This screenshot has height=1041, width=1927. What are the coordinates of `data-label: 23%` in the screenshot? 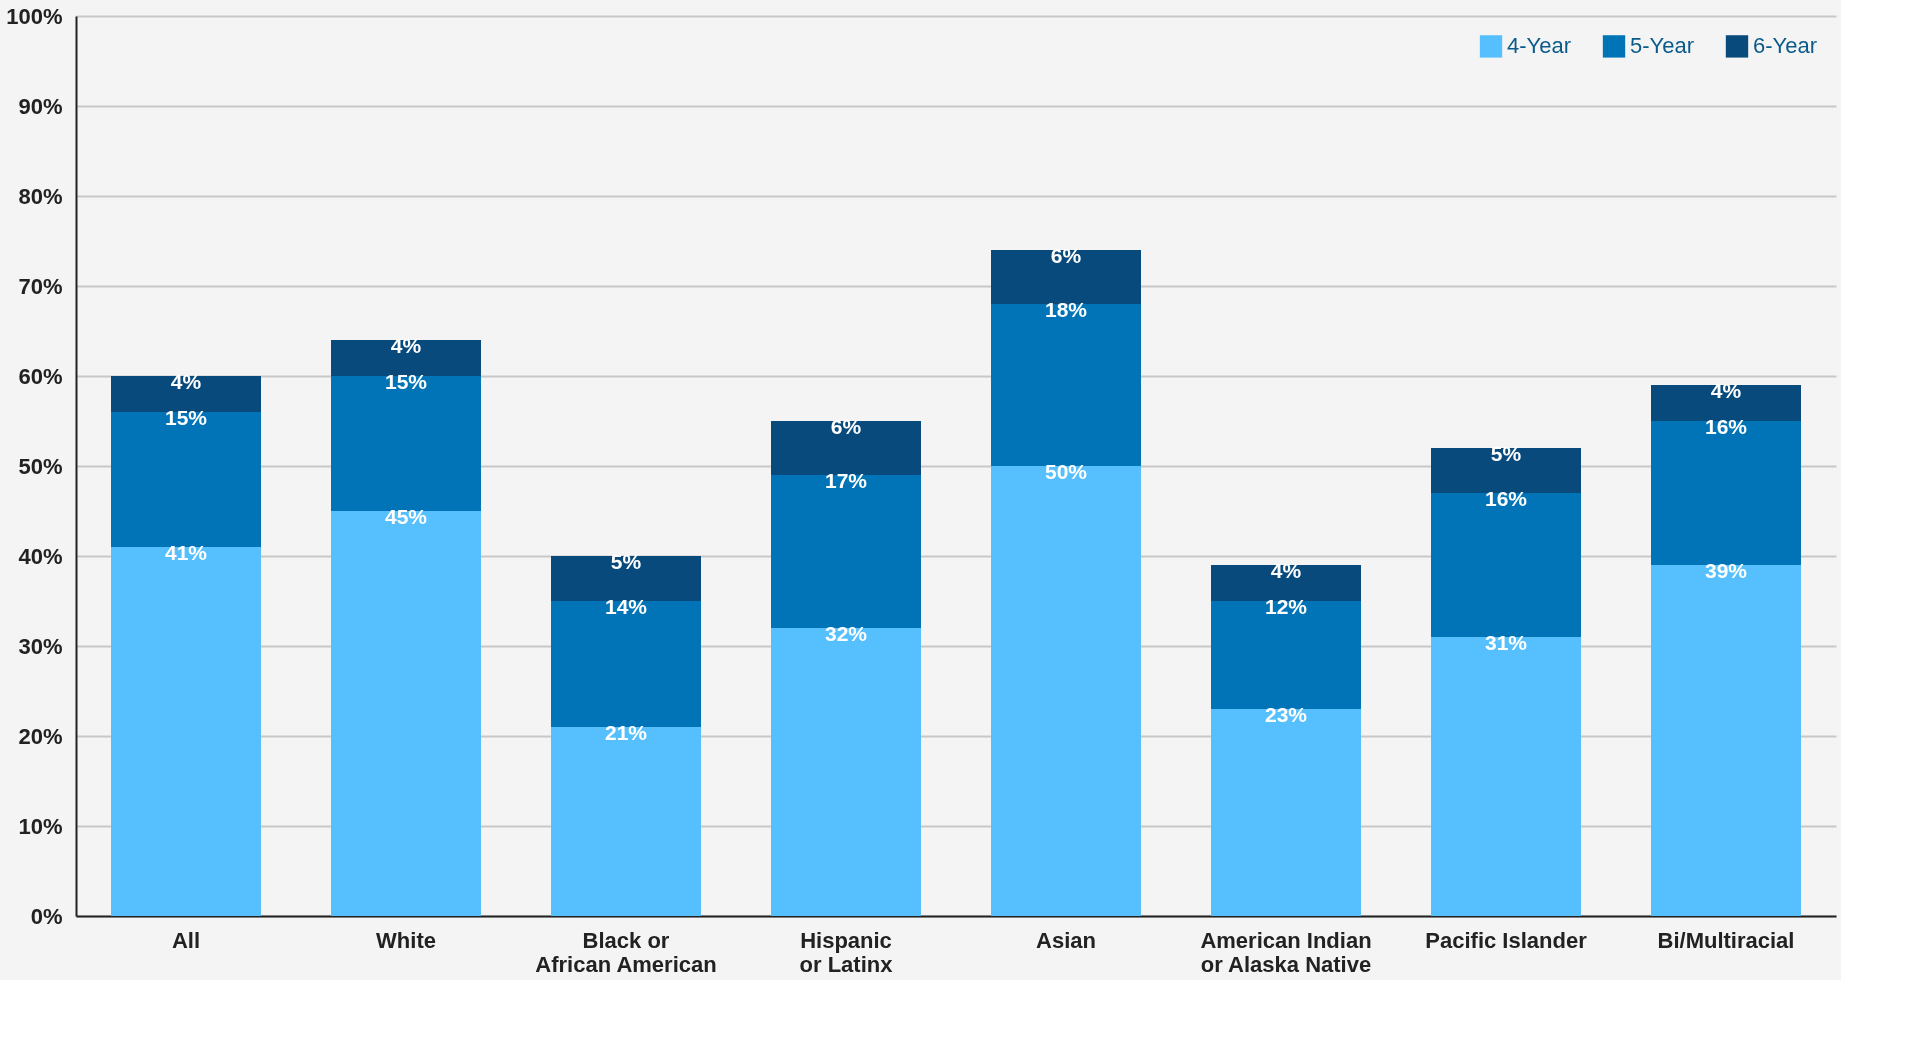 It's located at (1286, 714).